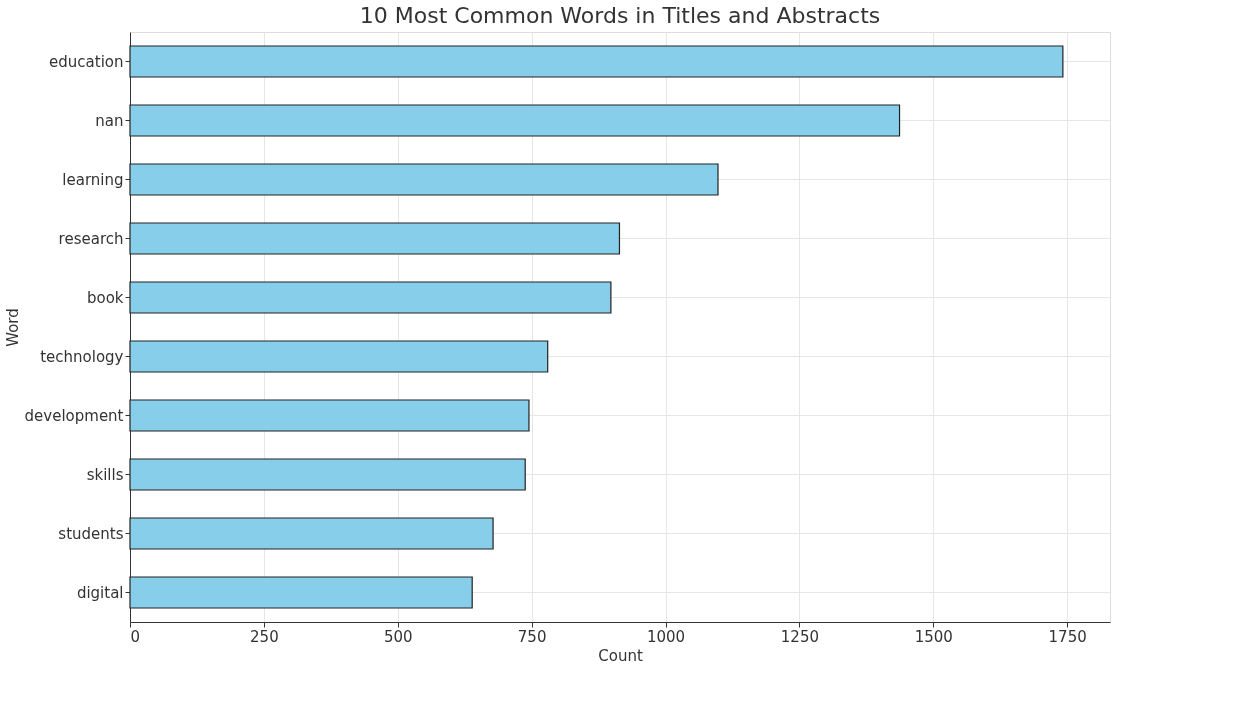 The image size is (1238, 721). What do you see at coordinates (1067, 636) in the screenshot?
I see `x-tick-label: 1750` at bounding box center [1067, 636].